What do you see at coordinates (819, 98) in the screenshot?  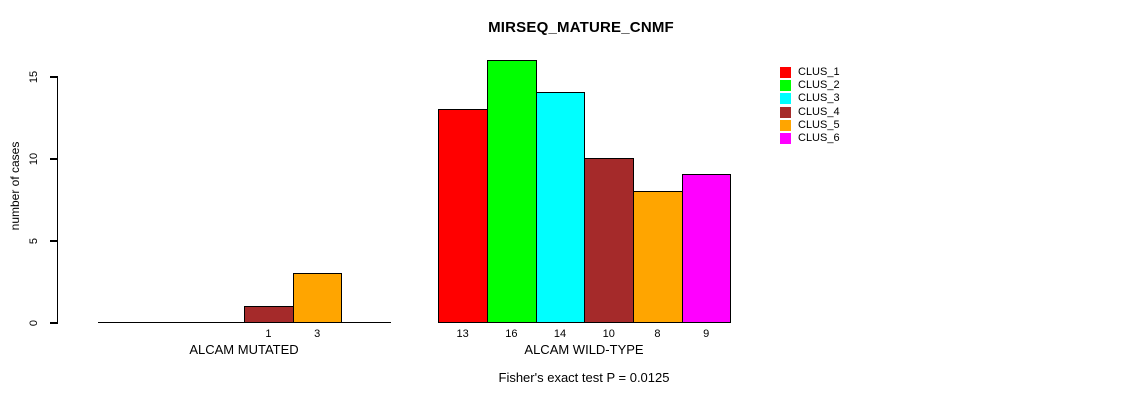 I see `legend-label: CLUS_3` at bounding box center [819, 98].